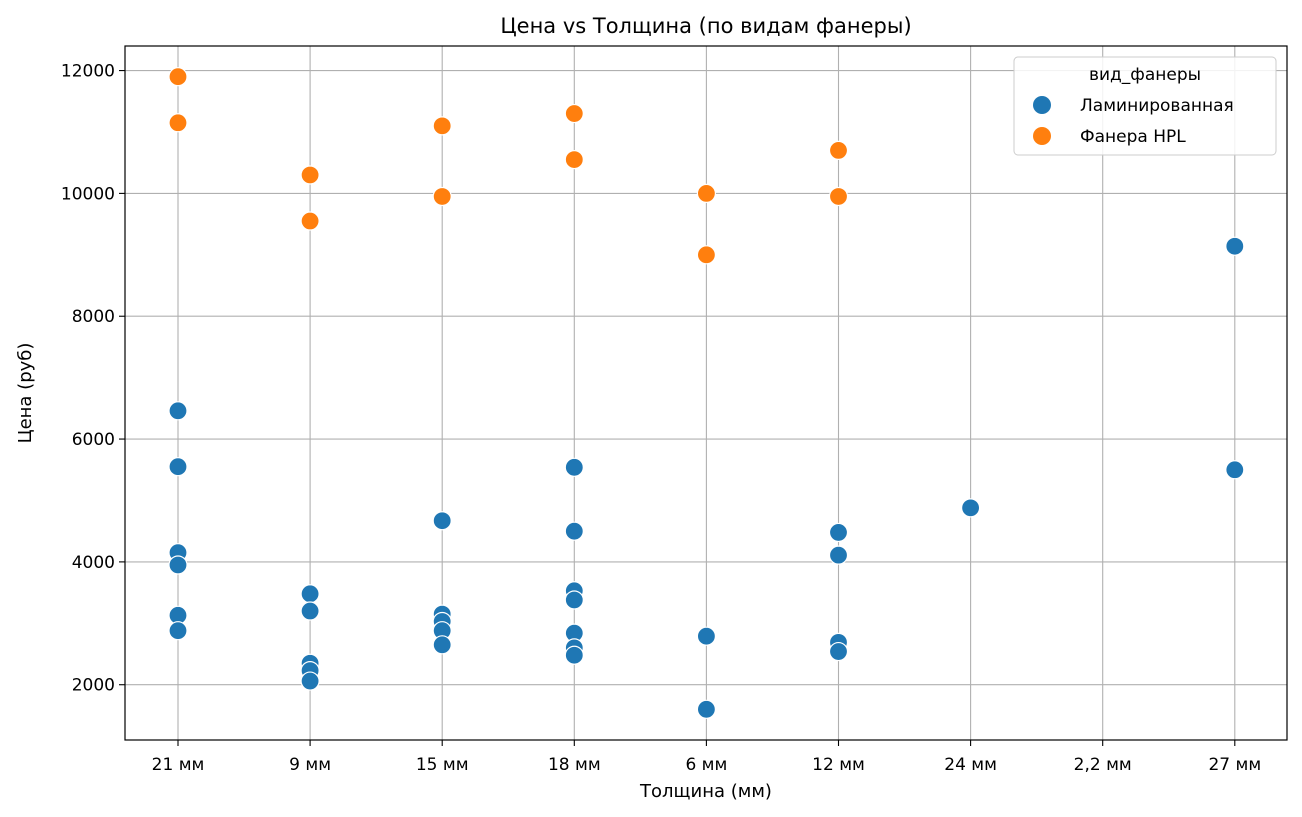 This screenshot has height=817, width=1302. Describe the element at coordinates (1133, 137) in the screenshot. I see `legend-label-hpl: Фанера HPL` at that location.